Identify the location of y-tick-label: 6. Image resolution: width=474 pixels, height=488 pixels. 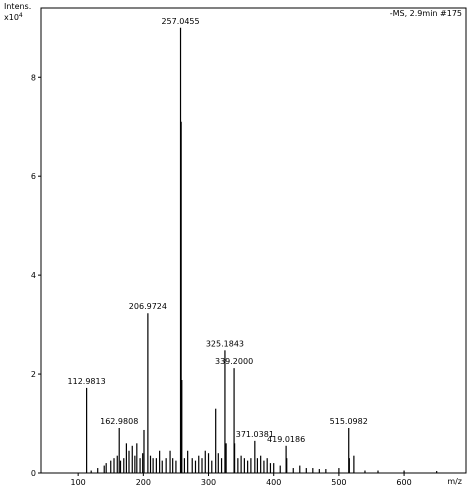
(33, 176).